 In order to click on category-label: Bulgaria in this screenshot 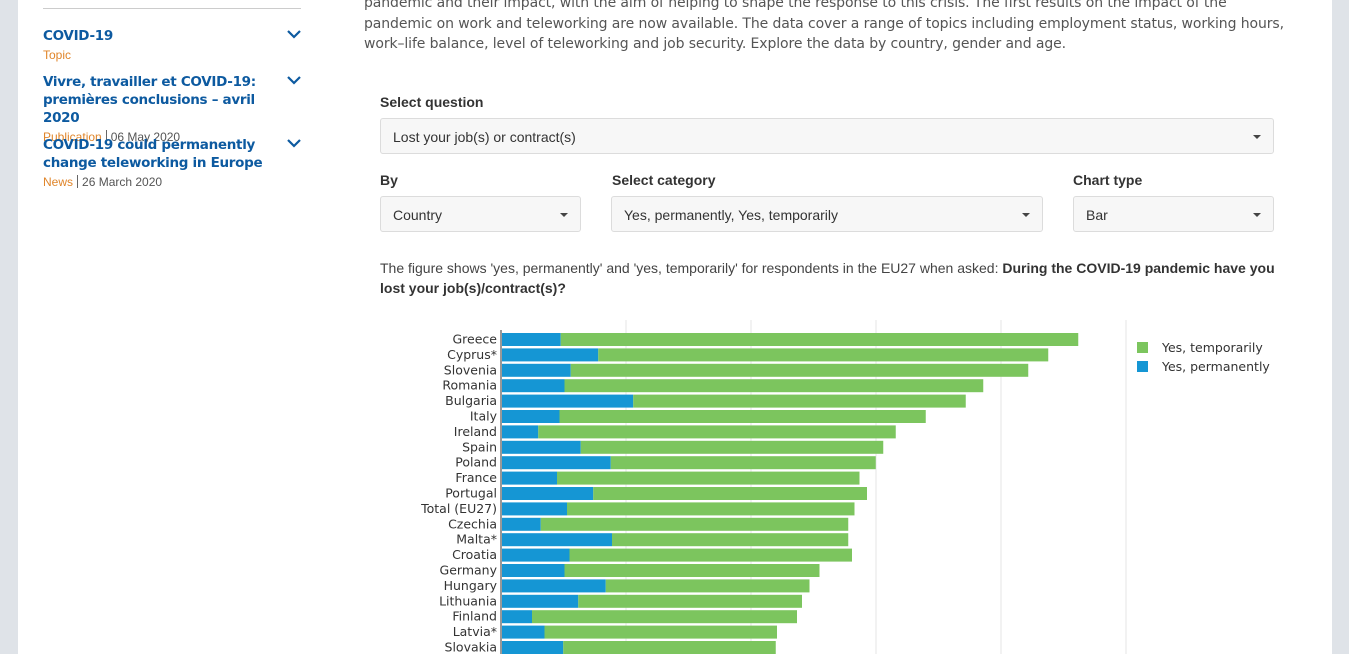, I will do `click(471, 400)`.